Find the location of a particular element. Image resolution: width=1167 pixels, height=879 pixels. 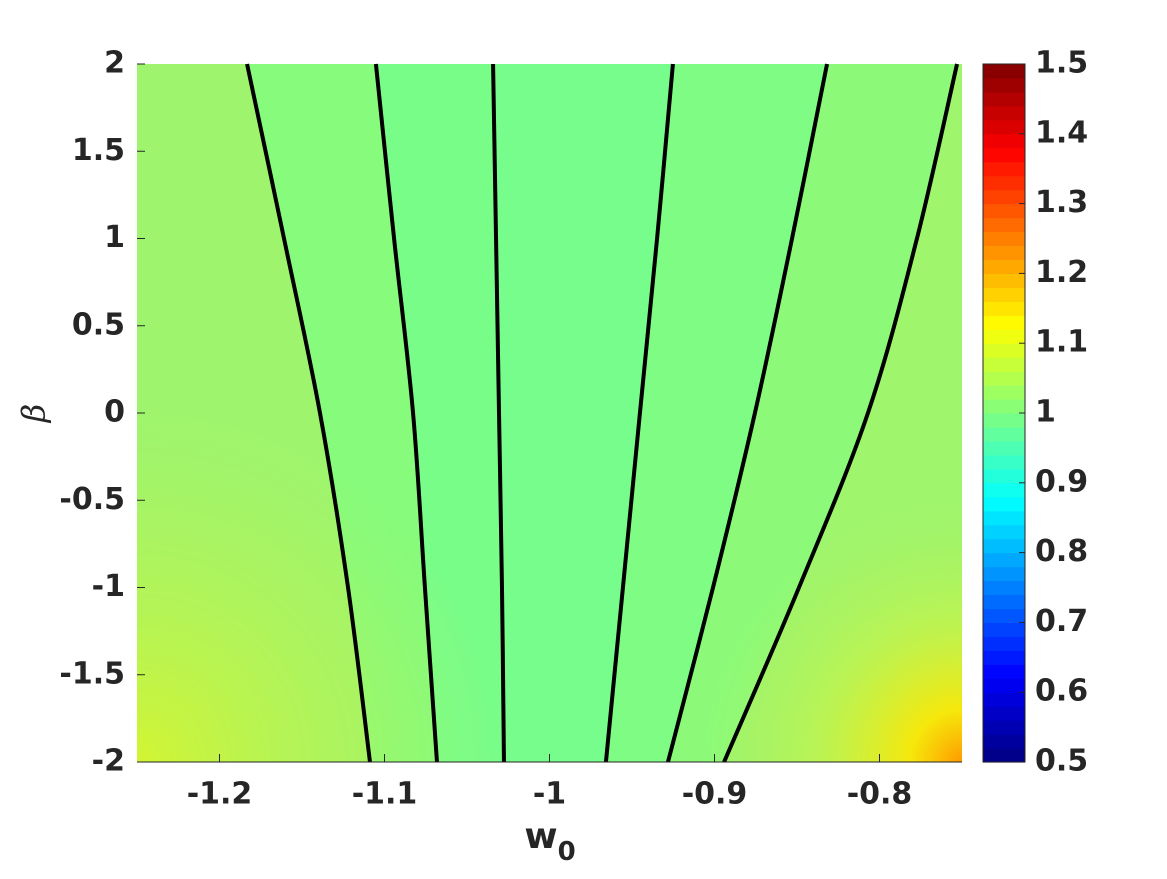

y-tick-label: -1 is located at coordinates (108, 586).